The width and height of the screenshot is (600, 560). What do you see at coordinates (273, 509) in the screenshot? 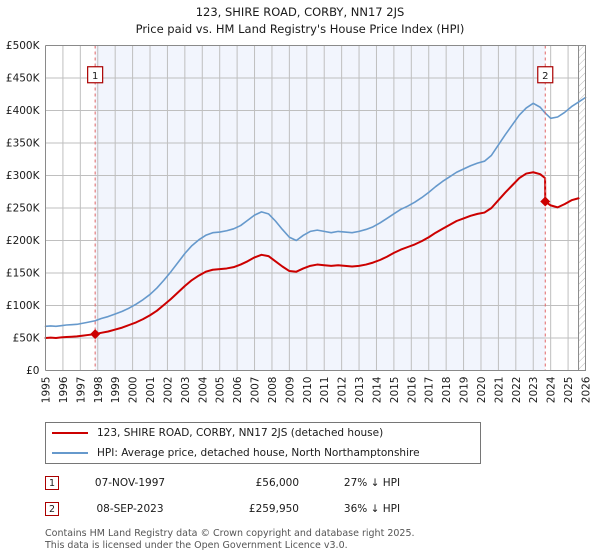
I see `transaction-price-2: £259,950` at bounding box center [273, 509].